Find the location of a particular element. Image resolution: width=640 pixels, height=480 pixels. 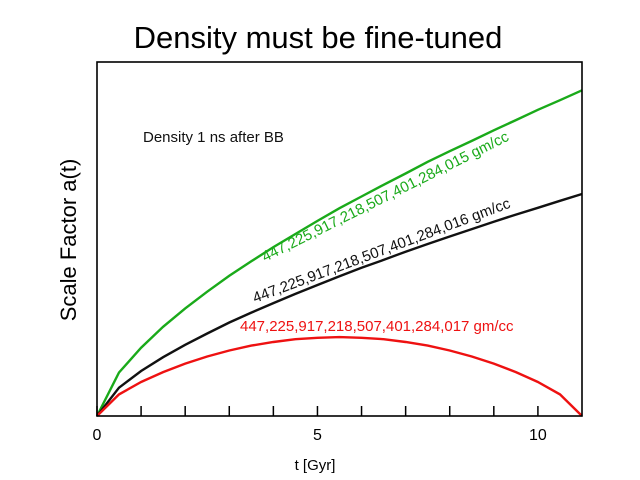

x-tick-label: 5 is located at coordinates (317, 435).